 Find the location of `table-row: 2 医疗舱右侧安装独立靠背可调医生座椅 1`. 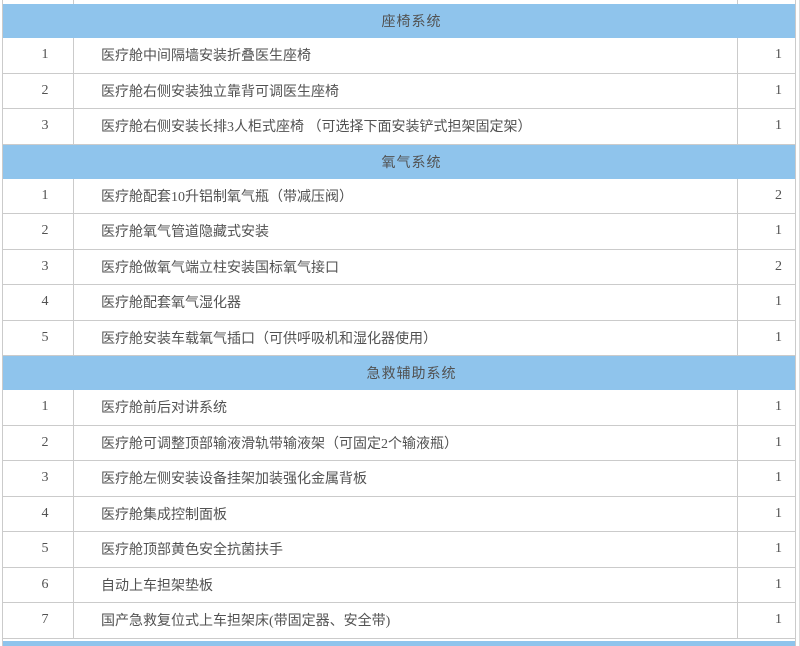

table-row: 2 医疗舱右侧安装独立靠背可调医生座椅 1 is located at coordinates (399, 91).